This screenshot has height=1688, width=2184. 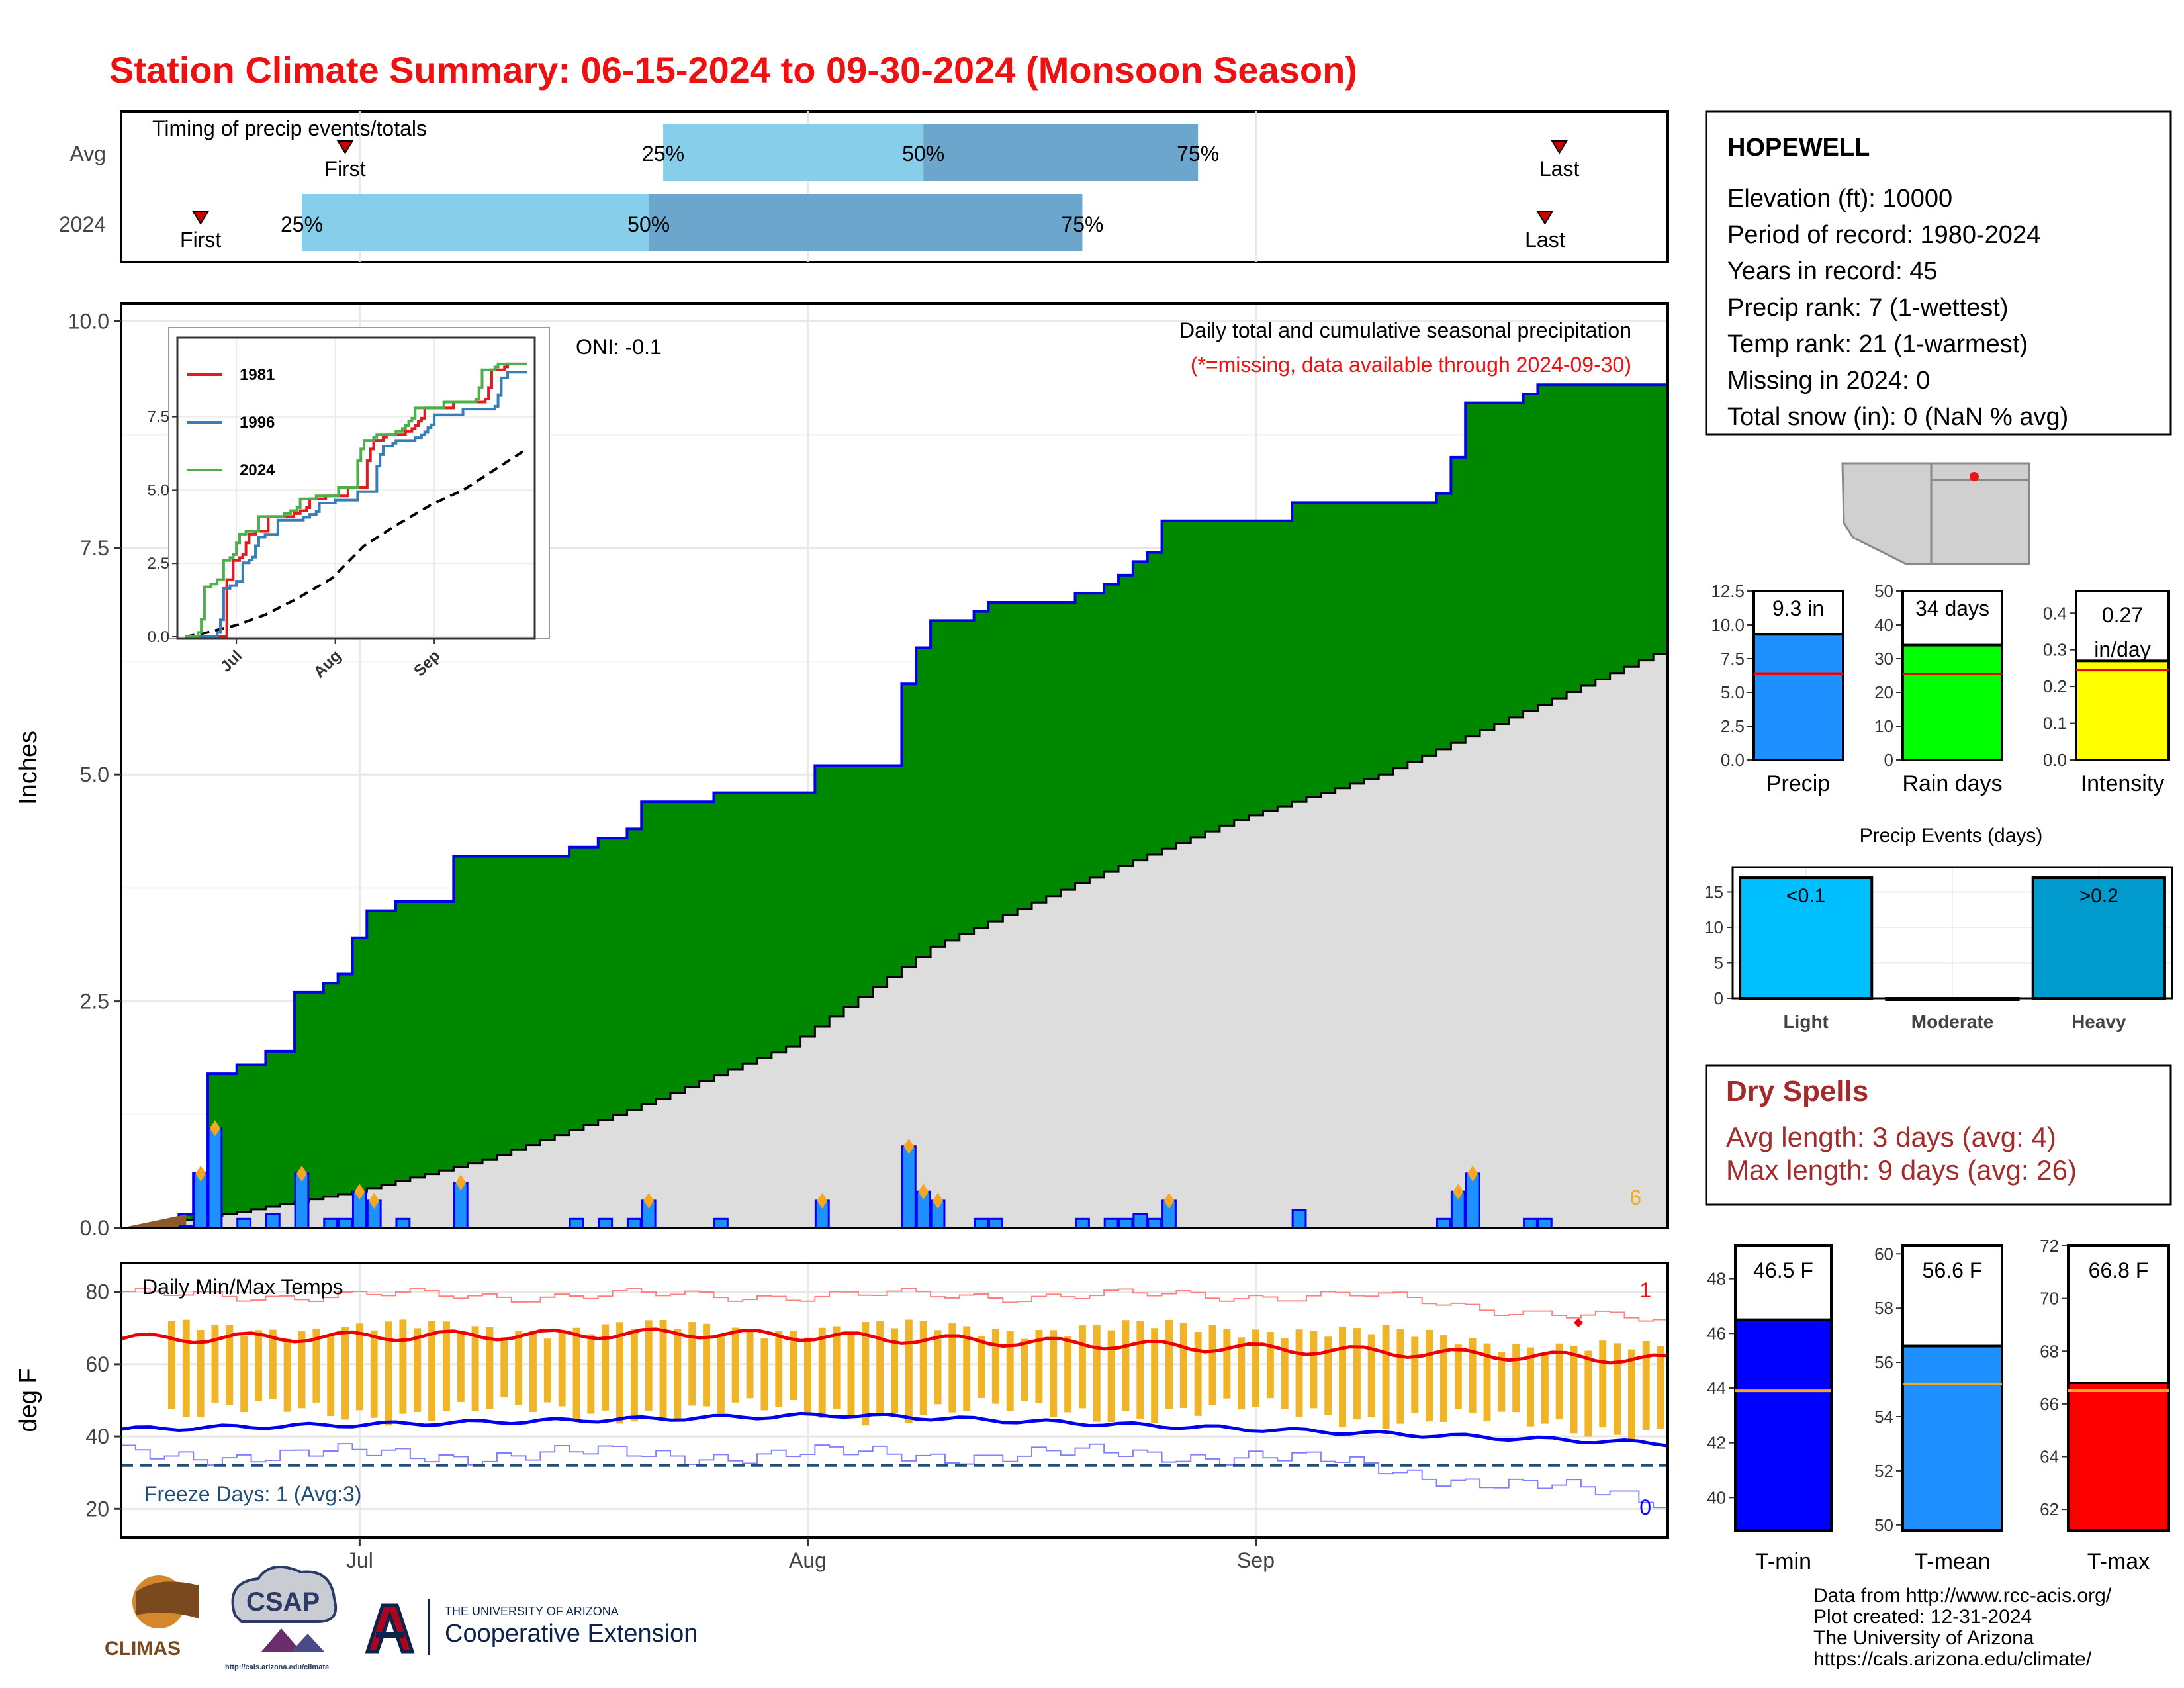 I want to click on intensity-value-unit: in/day, so click(x=2122, y=649).